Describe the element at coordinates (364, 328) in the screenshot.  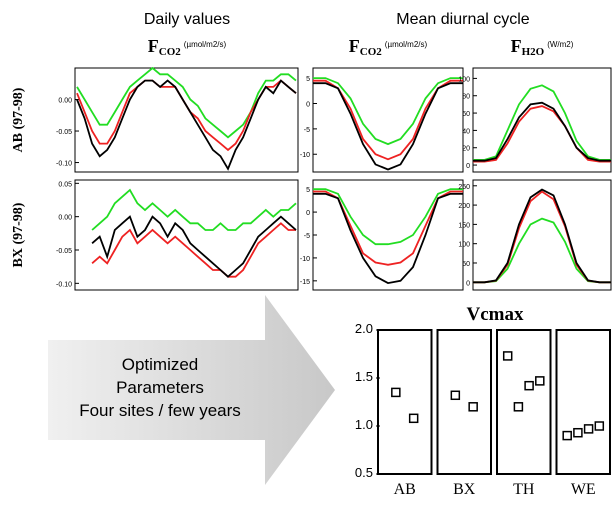
I see `y-tick-label: 2.0` at that location.